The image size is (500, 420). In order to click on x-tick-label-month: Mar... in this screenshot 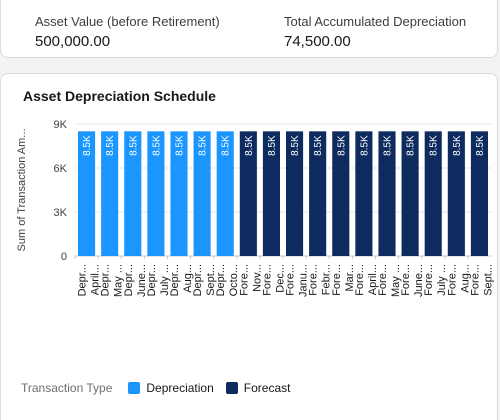, I will do `click(350, 278)`.